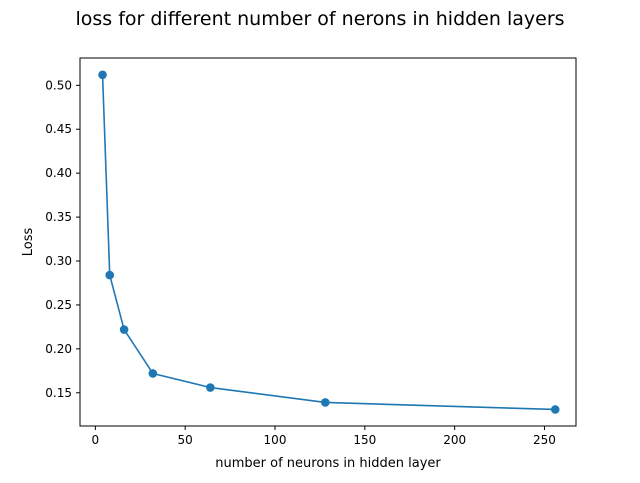  Describe the element at coordinates (185, 440) in the screenshot. I see `x-tick-label: 50` at that location.